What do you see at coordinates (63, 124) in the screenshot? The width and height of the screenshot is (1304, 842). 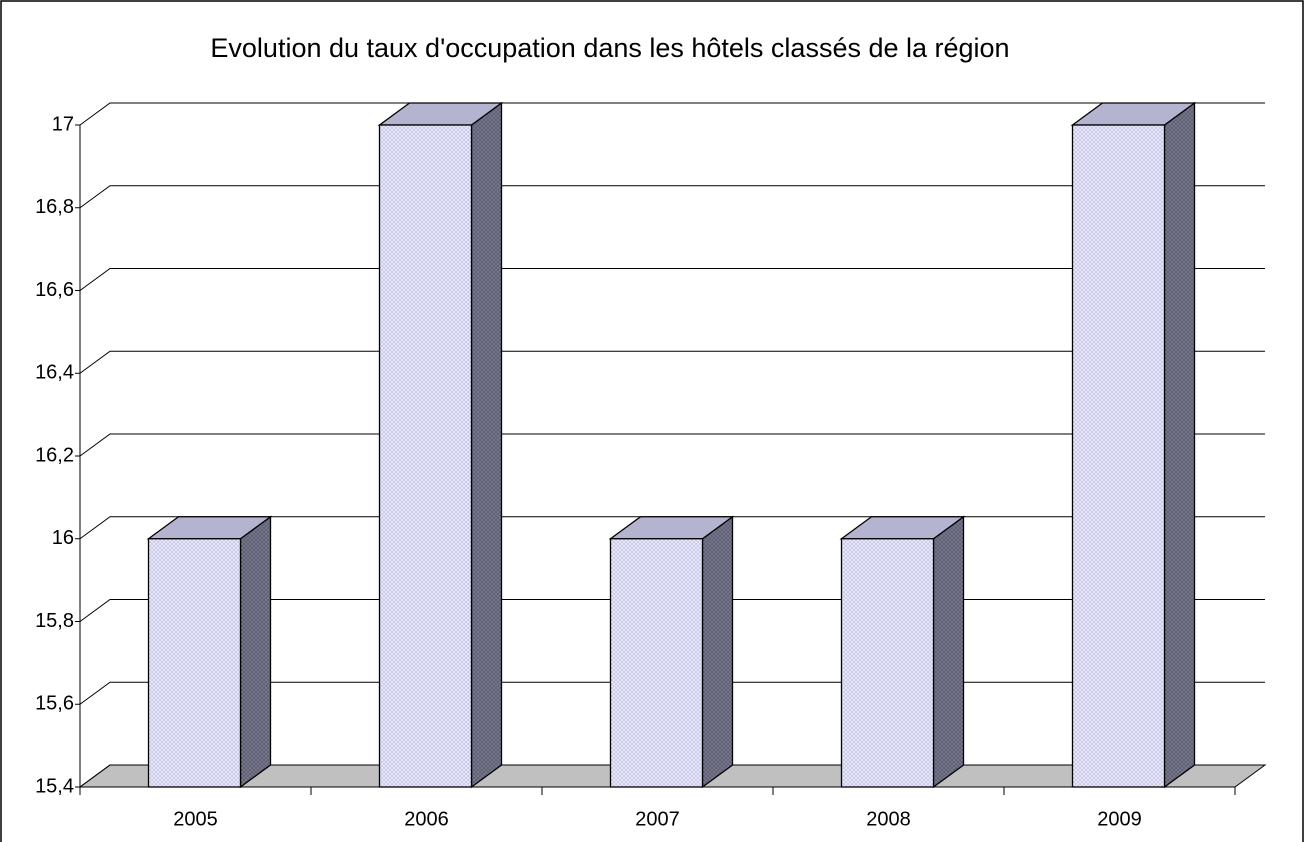 I see `y-tick-label: 17` at bounding box center [63, 124].